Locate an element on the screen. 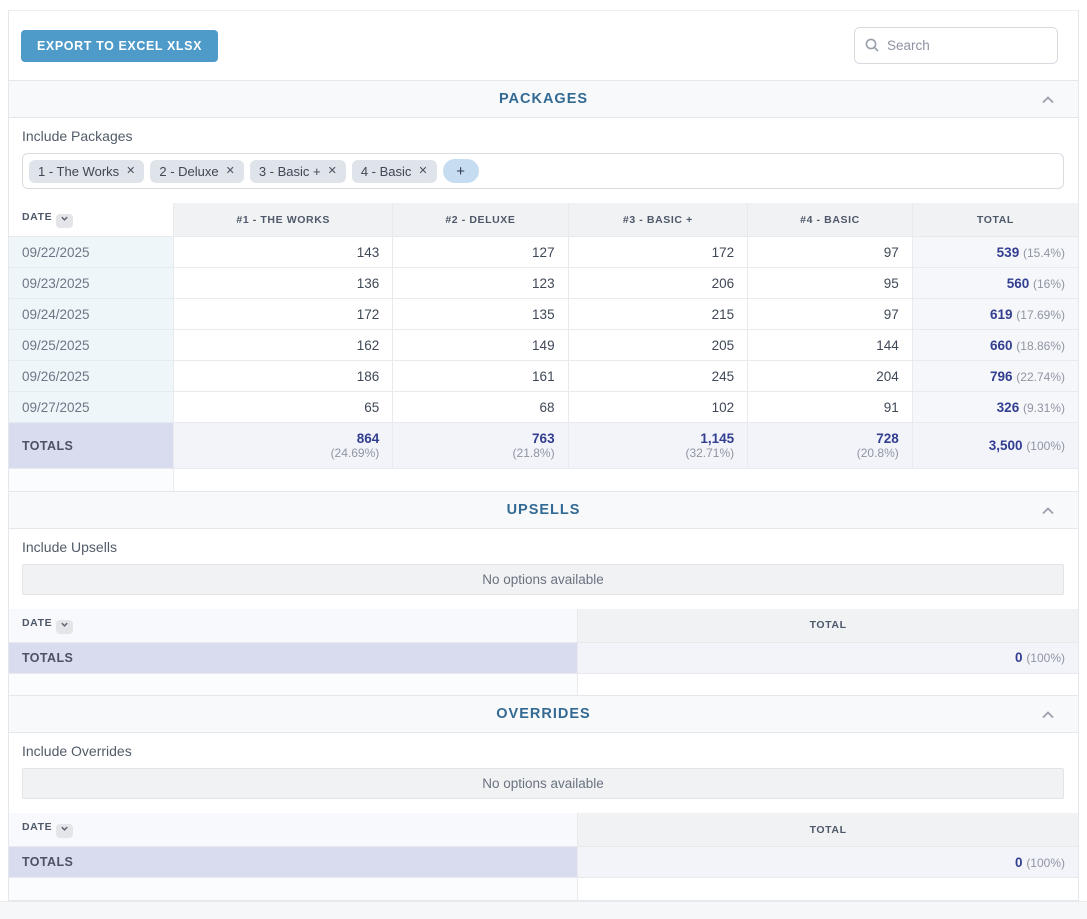 Image resolution: width=1087 pixels, height=919 pixels. upsells-options-input: No options available is located at coordinates (543, 579).